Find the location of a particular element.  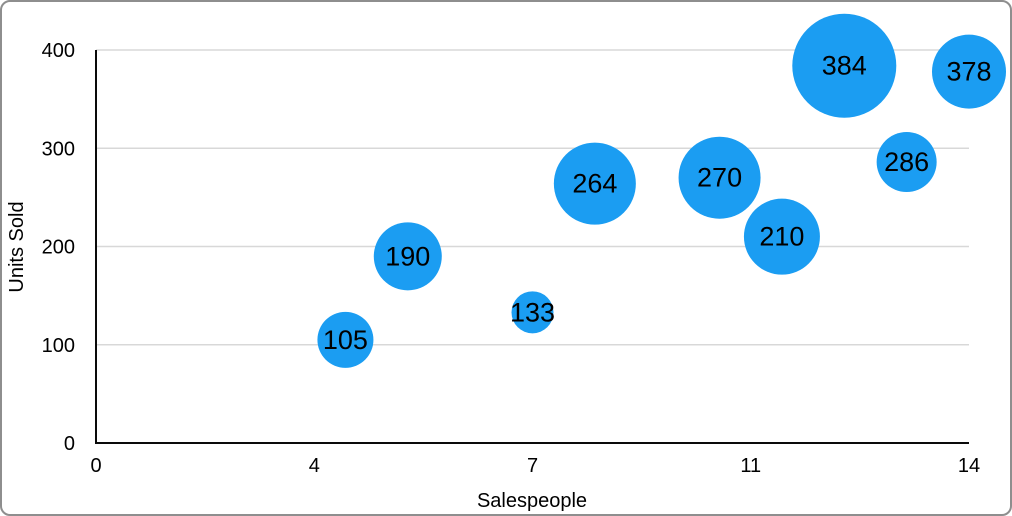

bubble-label: 190 is located at coordinates (407, 256).